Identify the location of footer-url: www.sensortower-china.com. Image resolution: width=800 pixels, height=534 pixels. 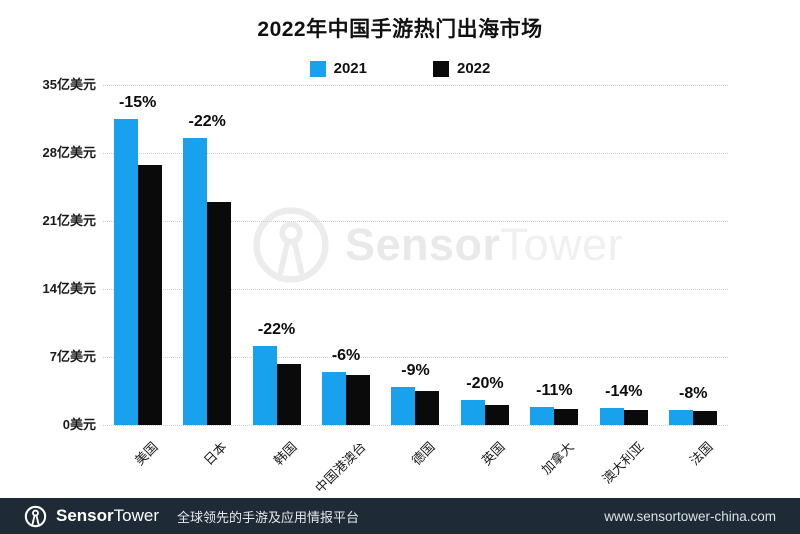
(690, 516).